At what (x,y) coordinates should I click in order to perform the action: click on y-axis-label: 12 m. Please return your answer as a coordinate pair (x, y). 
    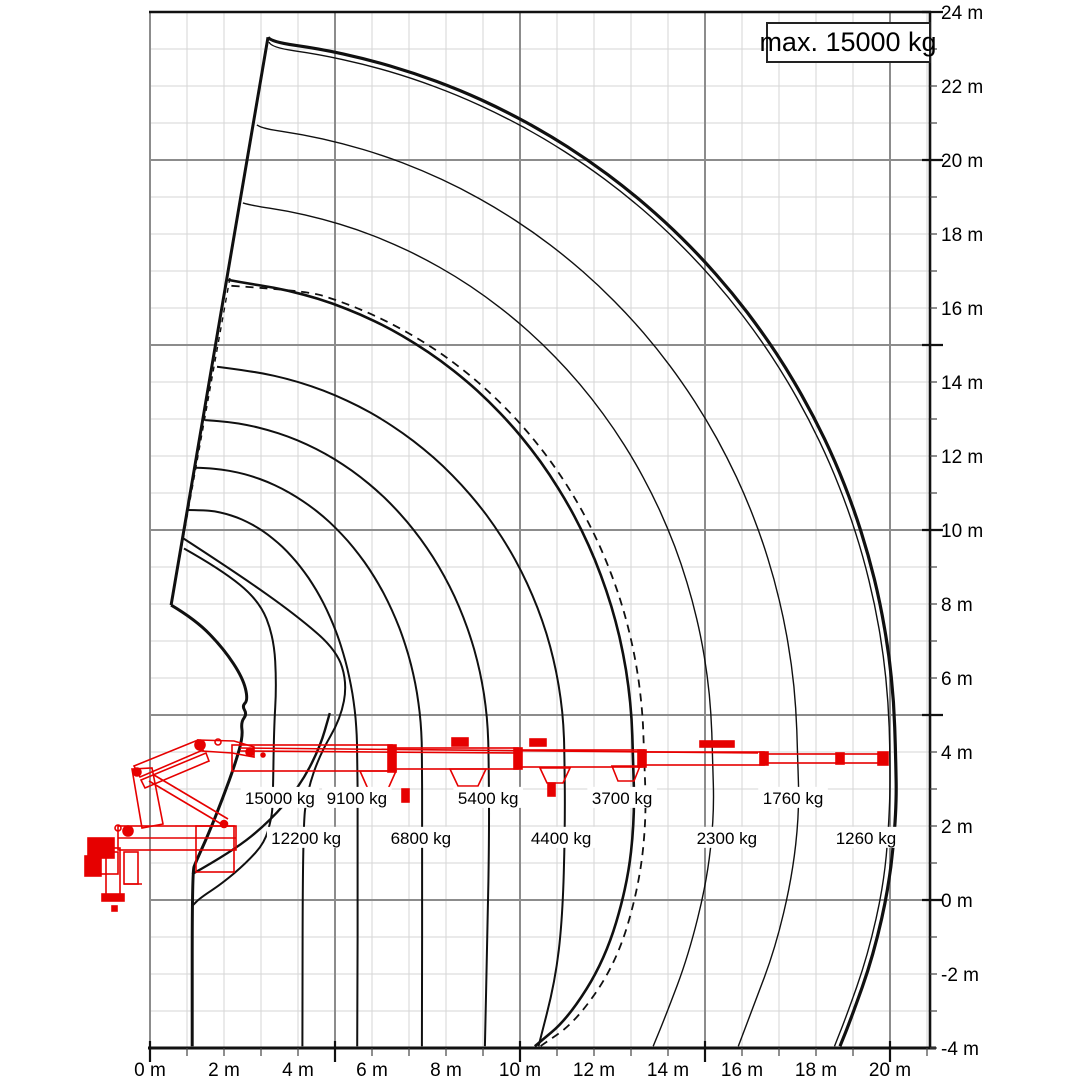
    Looking at the image, I should click on (962, 457).